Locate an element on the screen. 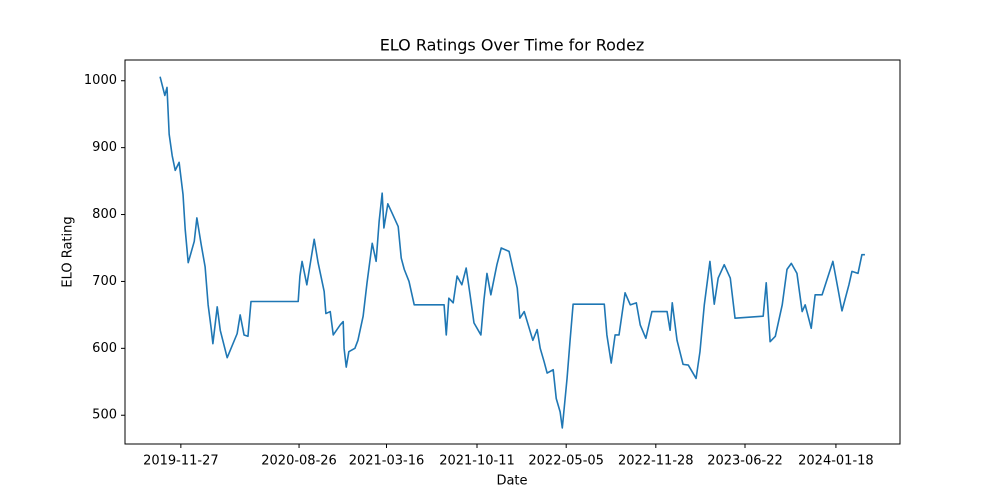 The height and width of the screenshot is (500, 1000). chart-title: ELO Ratings Over Time for Rodez is located at coordinates (512, 45).